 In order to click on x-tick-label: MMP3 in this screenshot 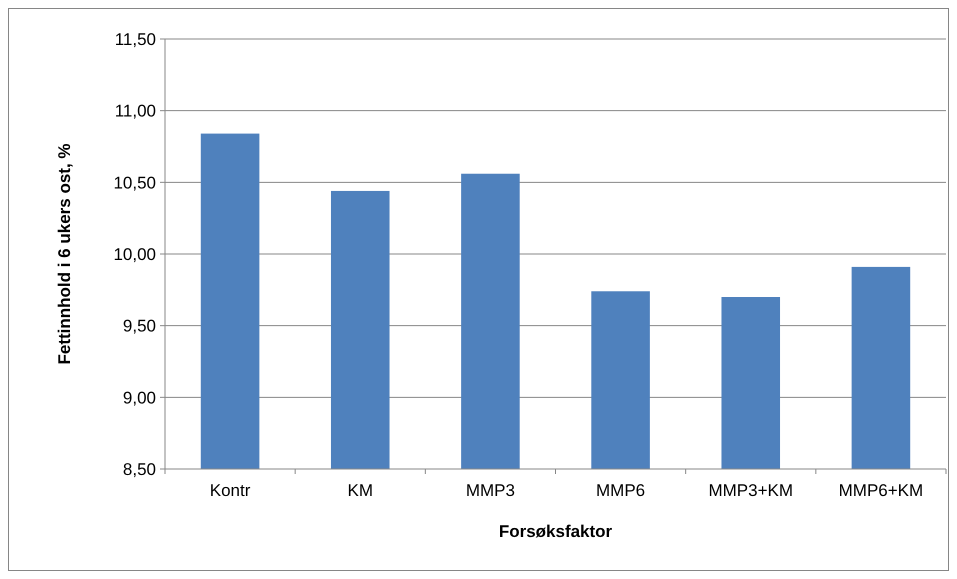, I will do `click(490, 490)`.